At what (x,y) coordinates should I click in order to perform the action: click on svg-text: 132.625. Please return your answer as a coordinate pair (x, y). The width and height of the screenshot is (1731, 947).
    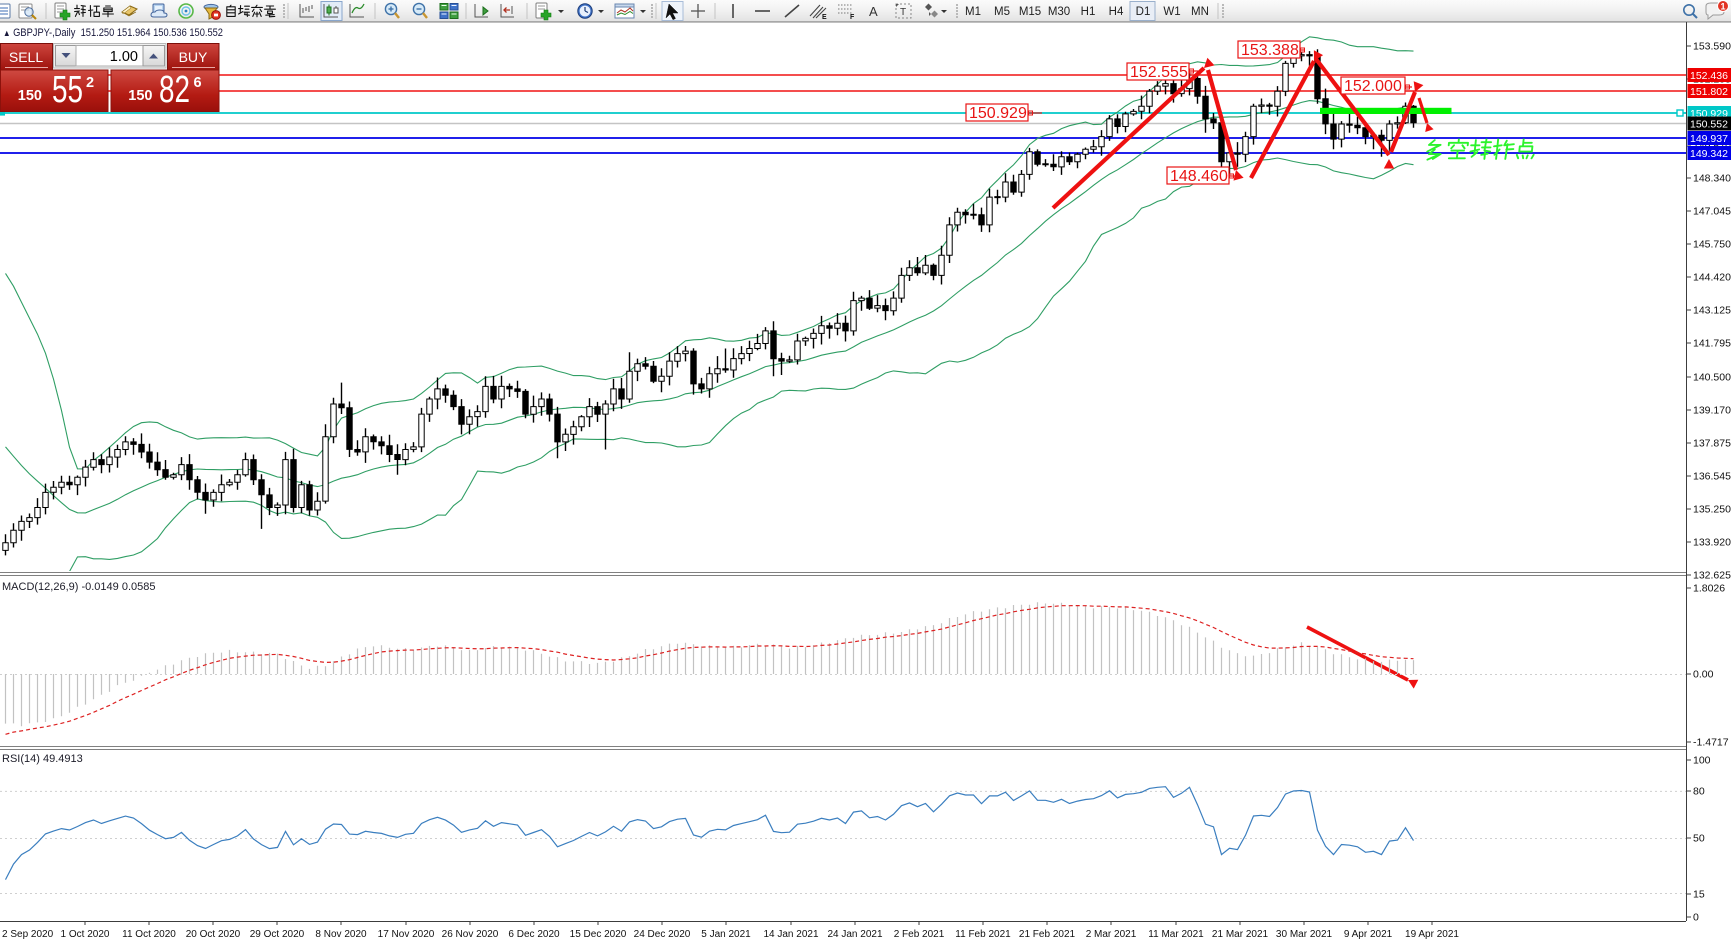
    Looking at the image, I should click on (1712, 576).